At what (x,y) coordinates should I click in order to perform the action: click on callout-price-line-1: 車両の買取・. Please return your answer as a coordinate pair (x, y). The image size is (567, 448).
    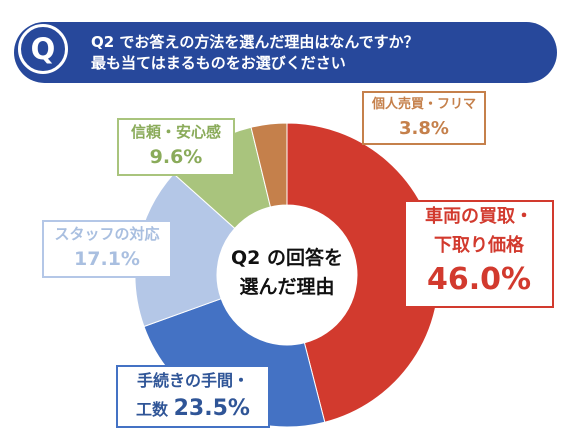
    Looking at the image, I should click on (479, 216).